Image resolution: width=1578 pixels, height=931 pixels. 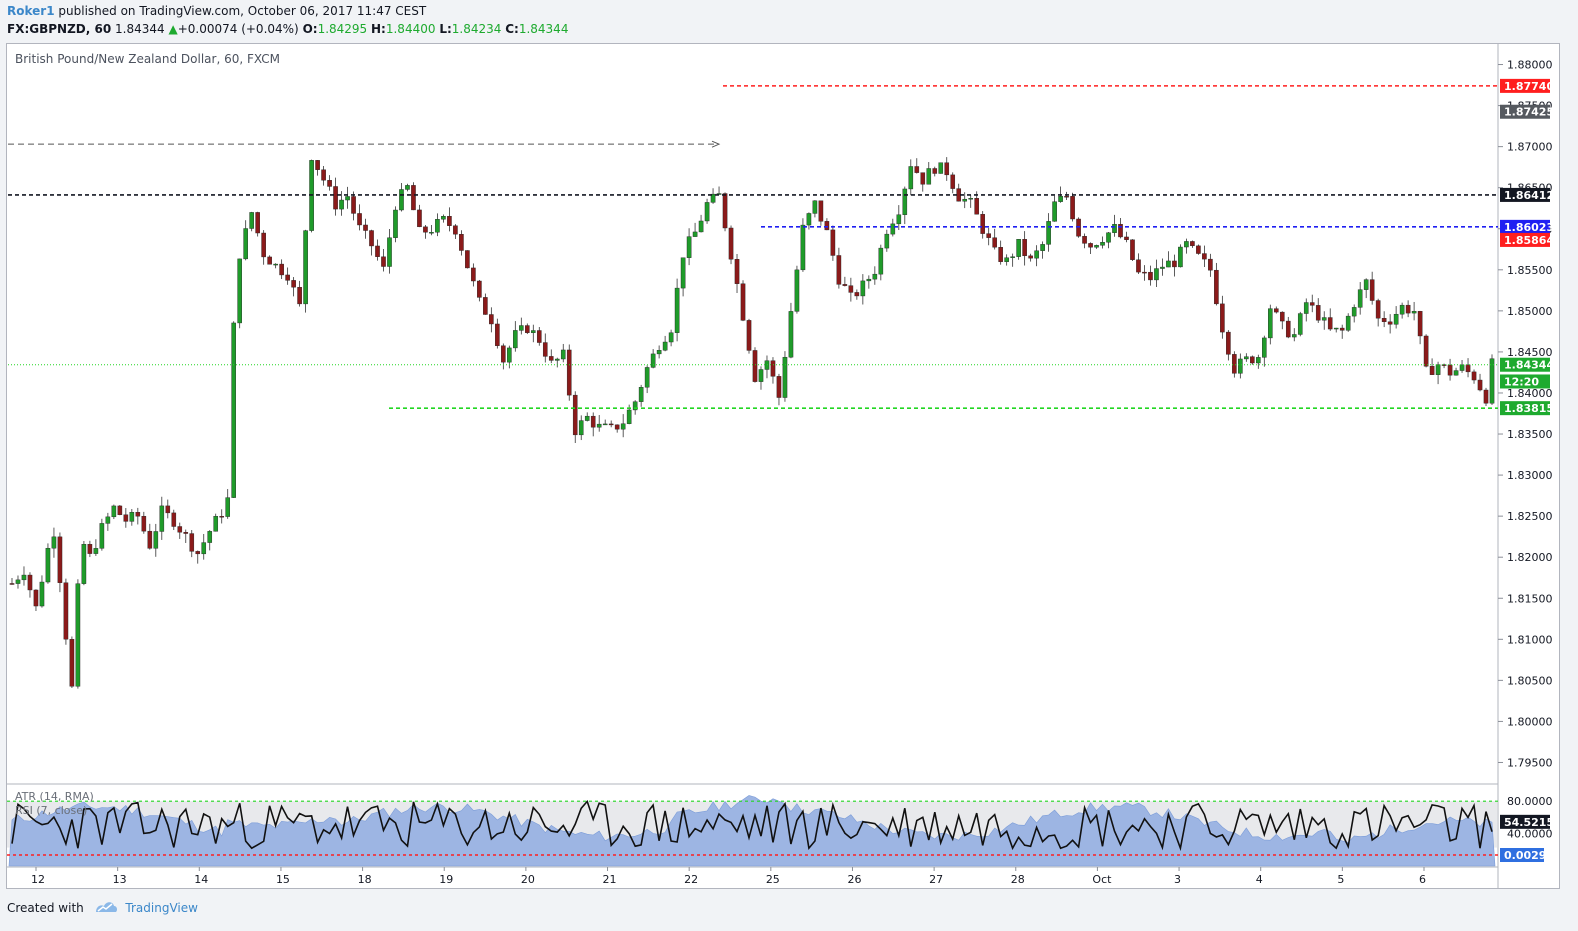 I want to click on pane-tick-label: 40.0000, so click(x=1530, y=834).